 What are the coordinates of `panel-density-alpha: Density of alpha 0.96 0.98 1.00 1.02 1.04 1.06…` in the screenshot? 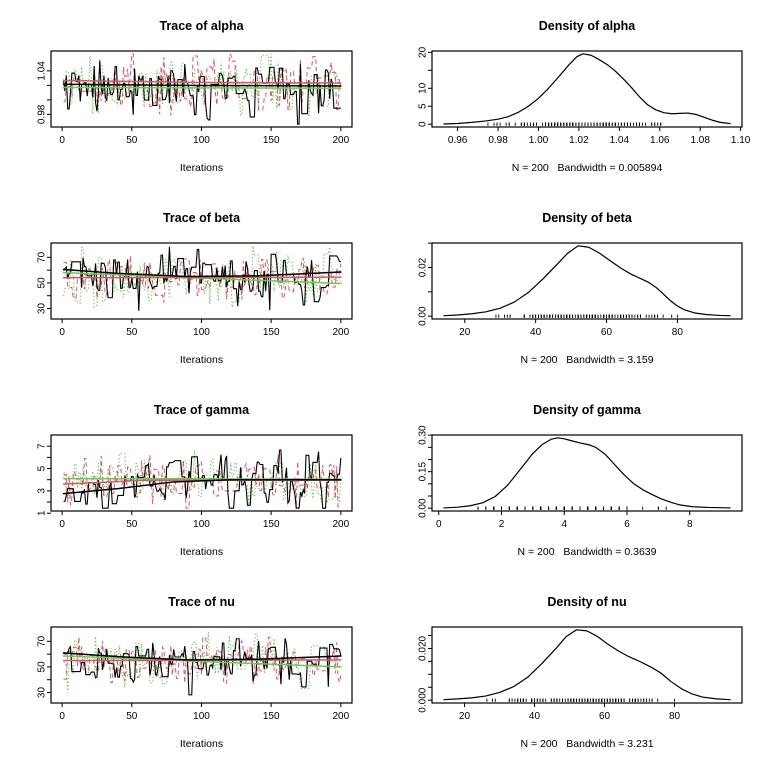 It's located at (576, 96).